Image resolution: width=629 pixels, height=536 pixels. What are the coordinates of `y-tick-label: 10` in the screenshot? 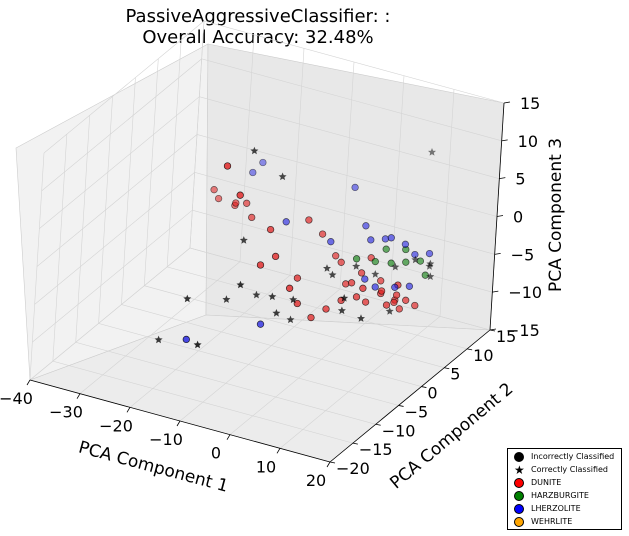 It's located at (483, 355).